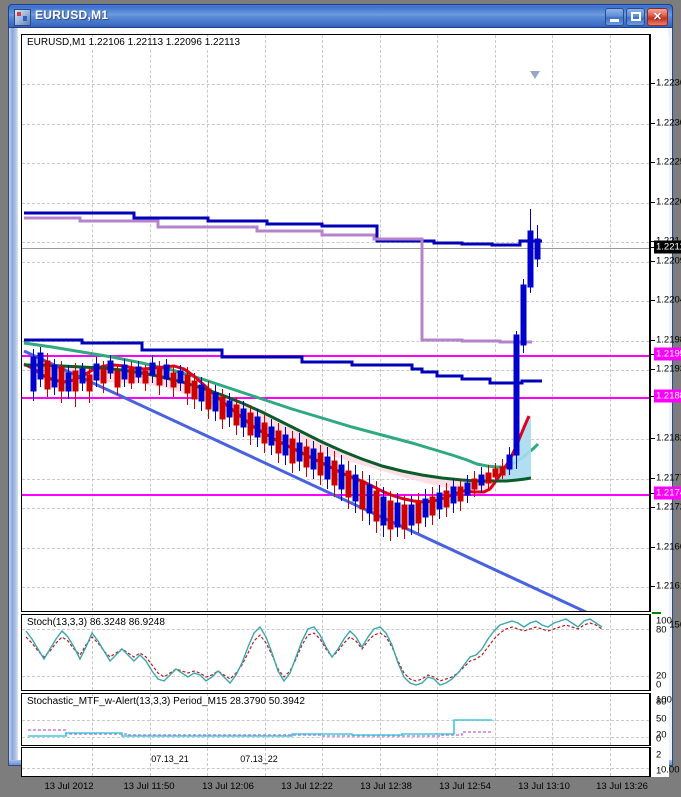  What do you see at coordinates (668, 547) in the screenshot?
I see `price-axis-label: 1.21666` at bounding box center [668, 547].